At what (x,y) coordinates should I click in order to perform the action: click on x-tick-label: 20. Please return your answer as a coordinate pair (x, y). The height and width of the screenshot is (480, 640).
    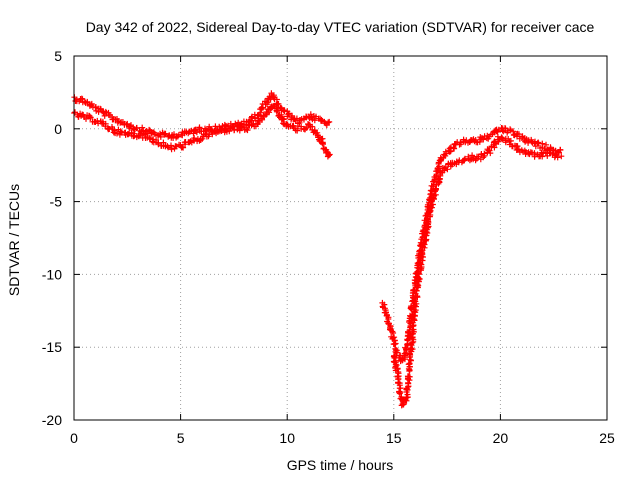
    Looking at the image, I should click on (501, 438).